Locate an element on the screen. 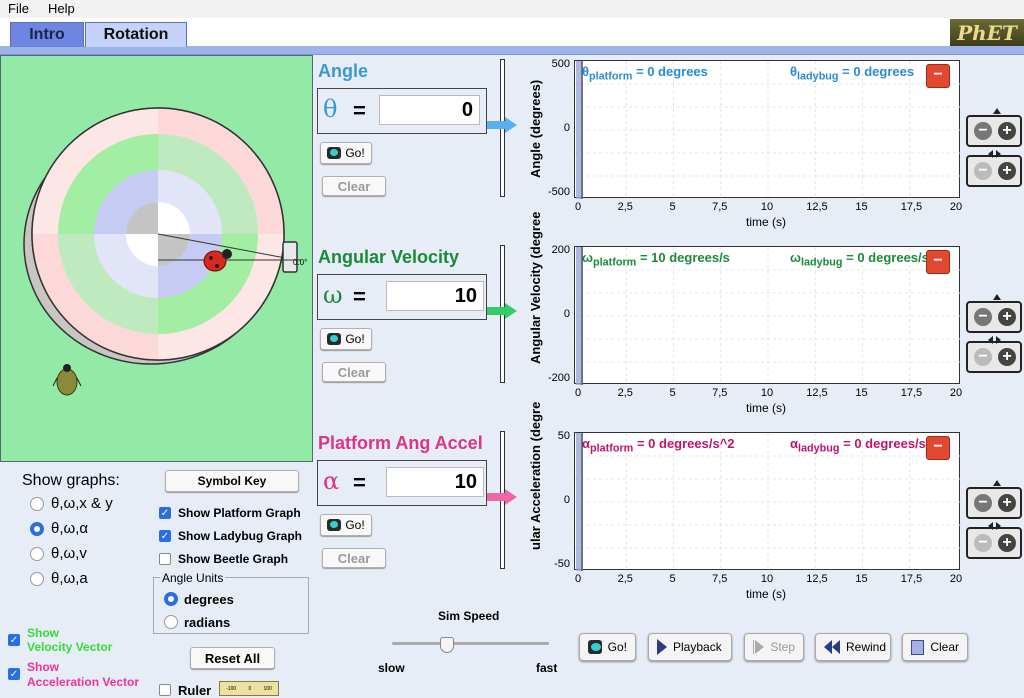 This screenshot has height=698, width=1024. show-ladybug-graph-checkbox: ✓ is located at coordinates (165, 536).